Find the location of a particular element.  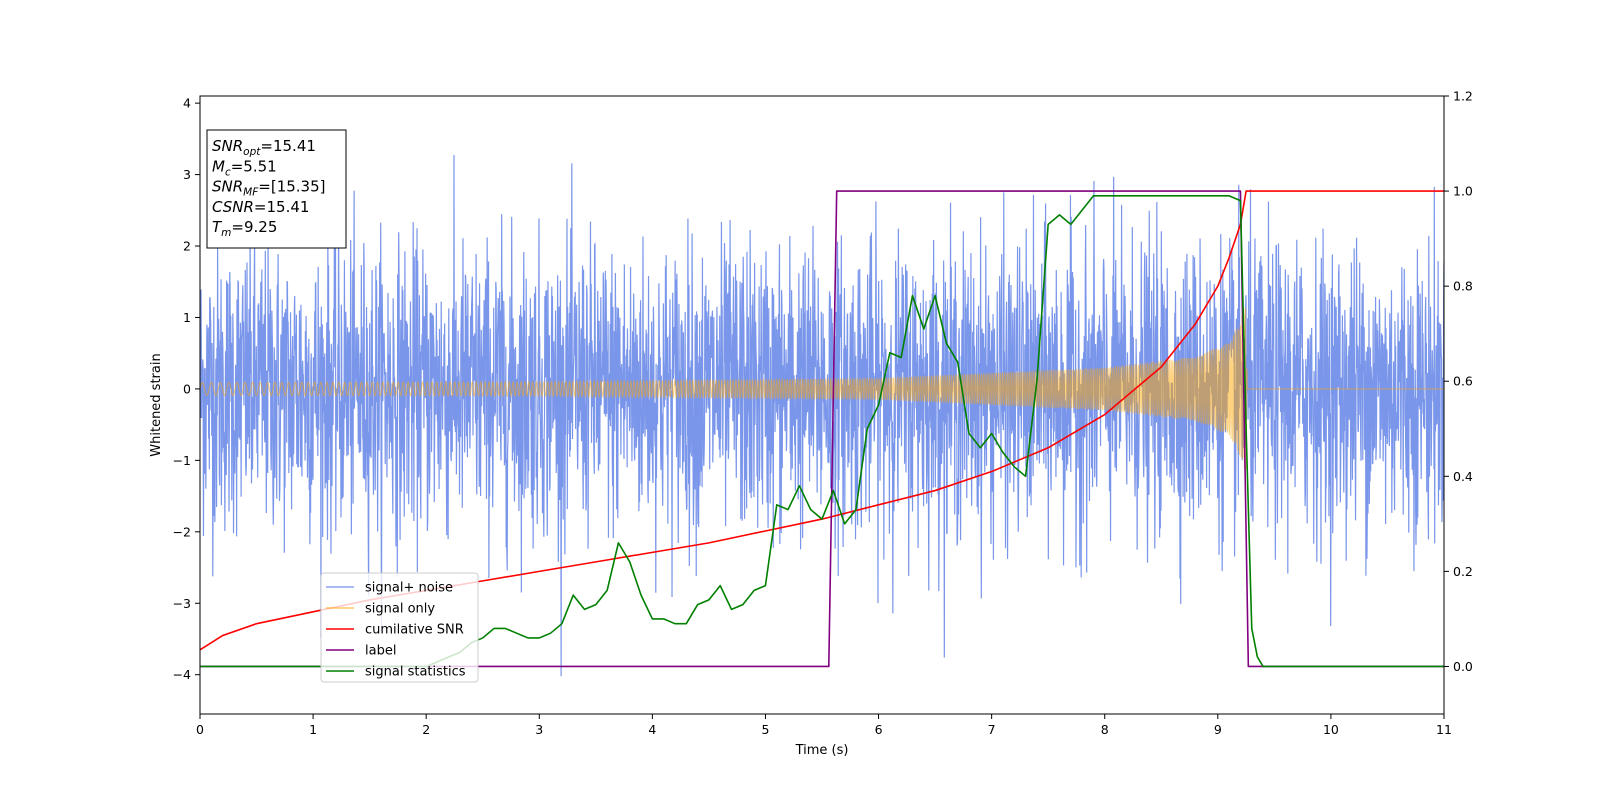

y2-tick-label: 0.2 is located at coordinates (1463, 571).